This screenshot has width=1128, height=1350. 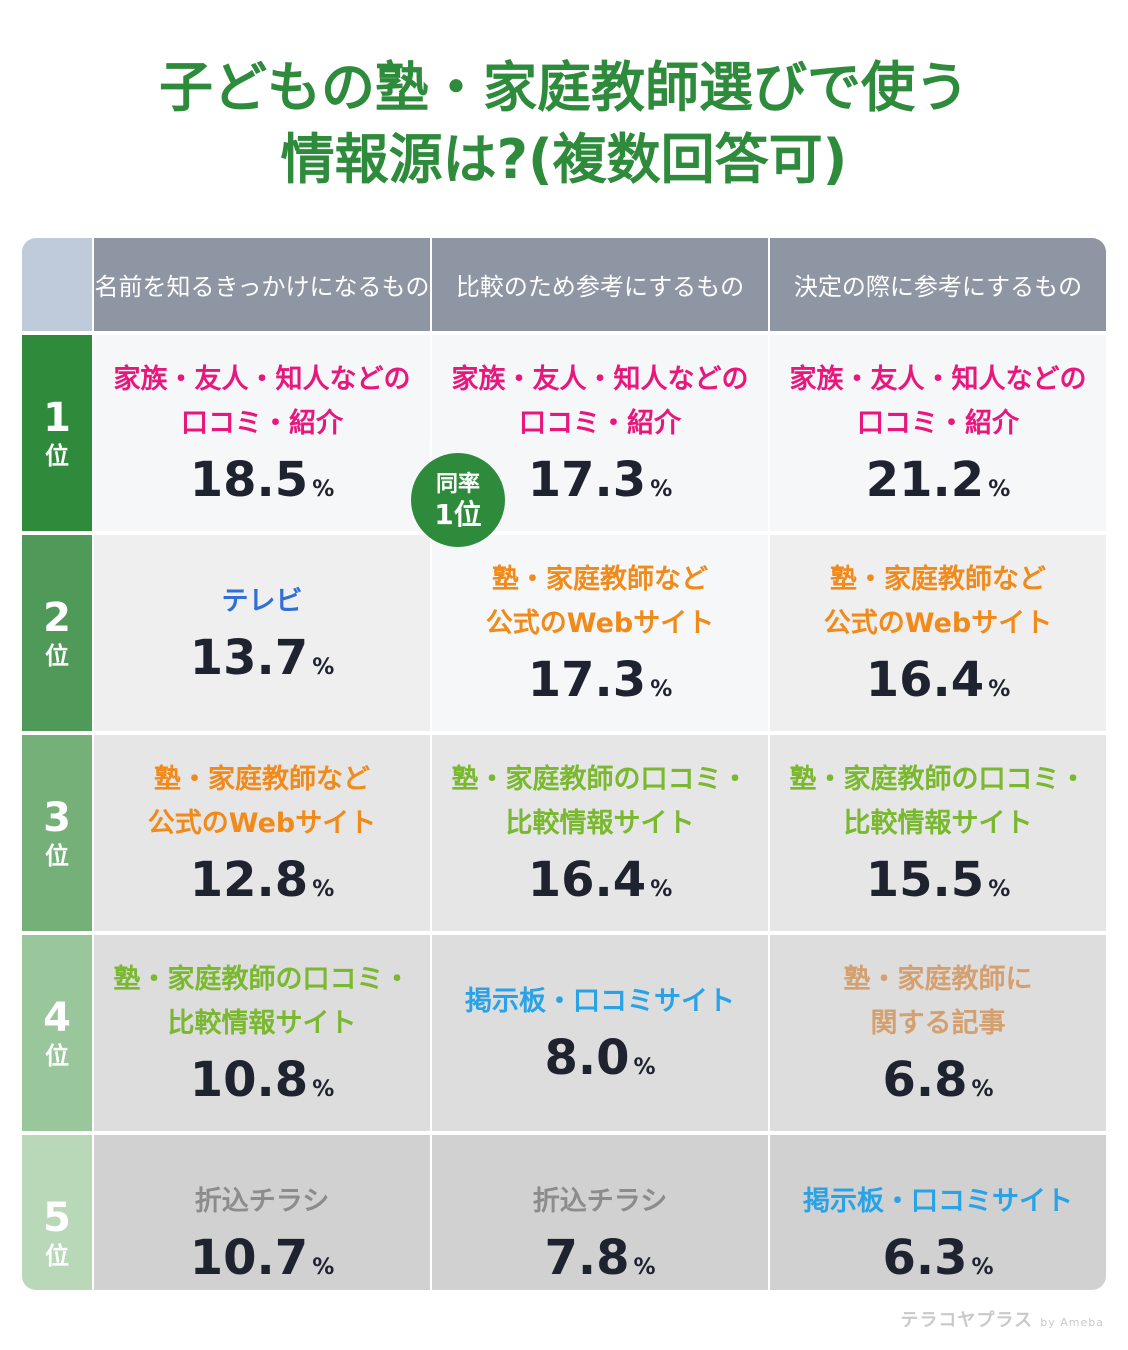 What do you see at coordinates (249, 658) in the screenshot?
I see `cell-value-number: 13.7` at bounding box center [249, 658].